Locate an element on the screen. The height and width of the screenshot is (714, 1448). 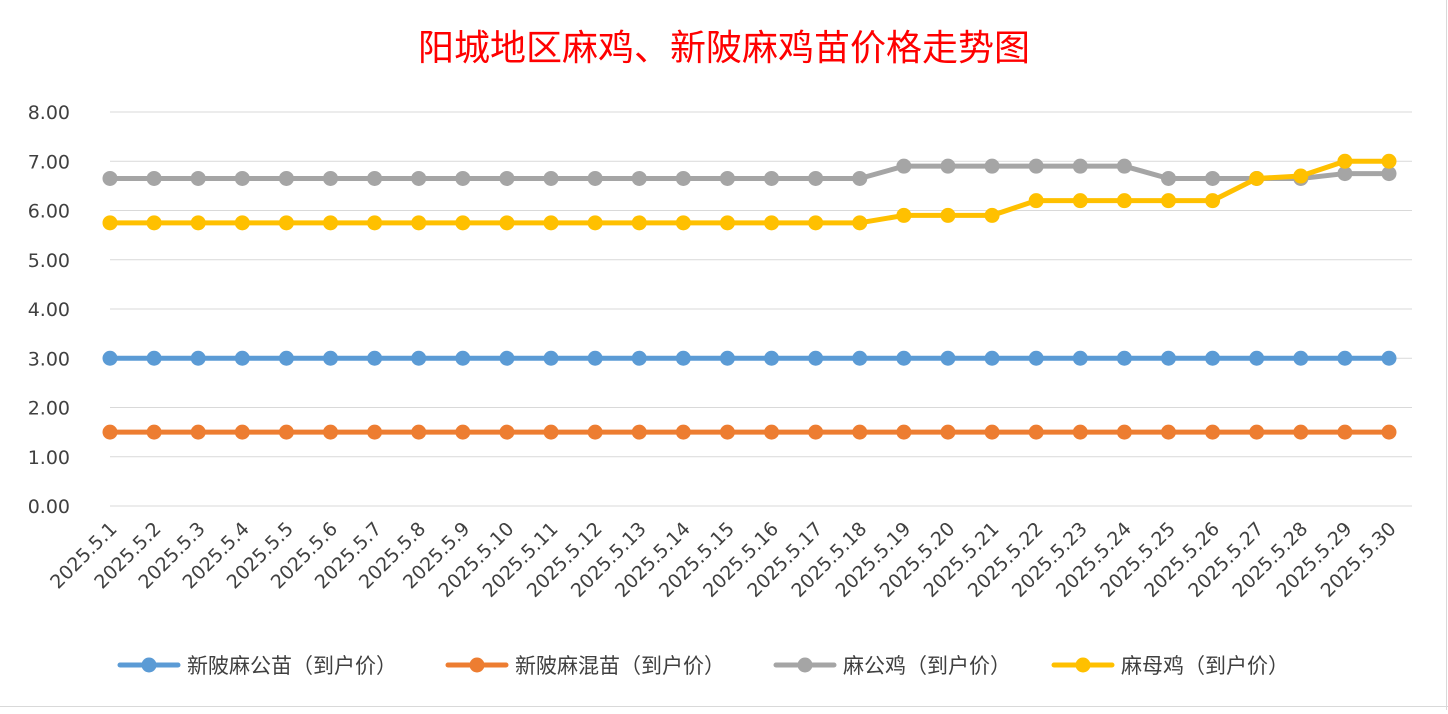
legend-item: 麻公鸡（到户价） is located at coordinates (892, 666).